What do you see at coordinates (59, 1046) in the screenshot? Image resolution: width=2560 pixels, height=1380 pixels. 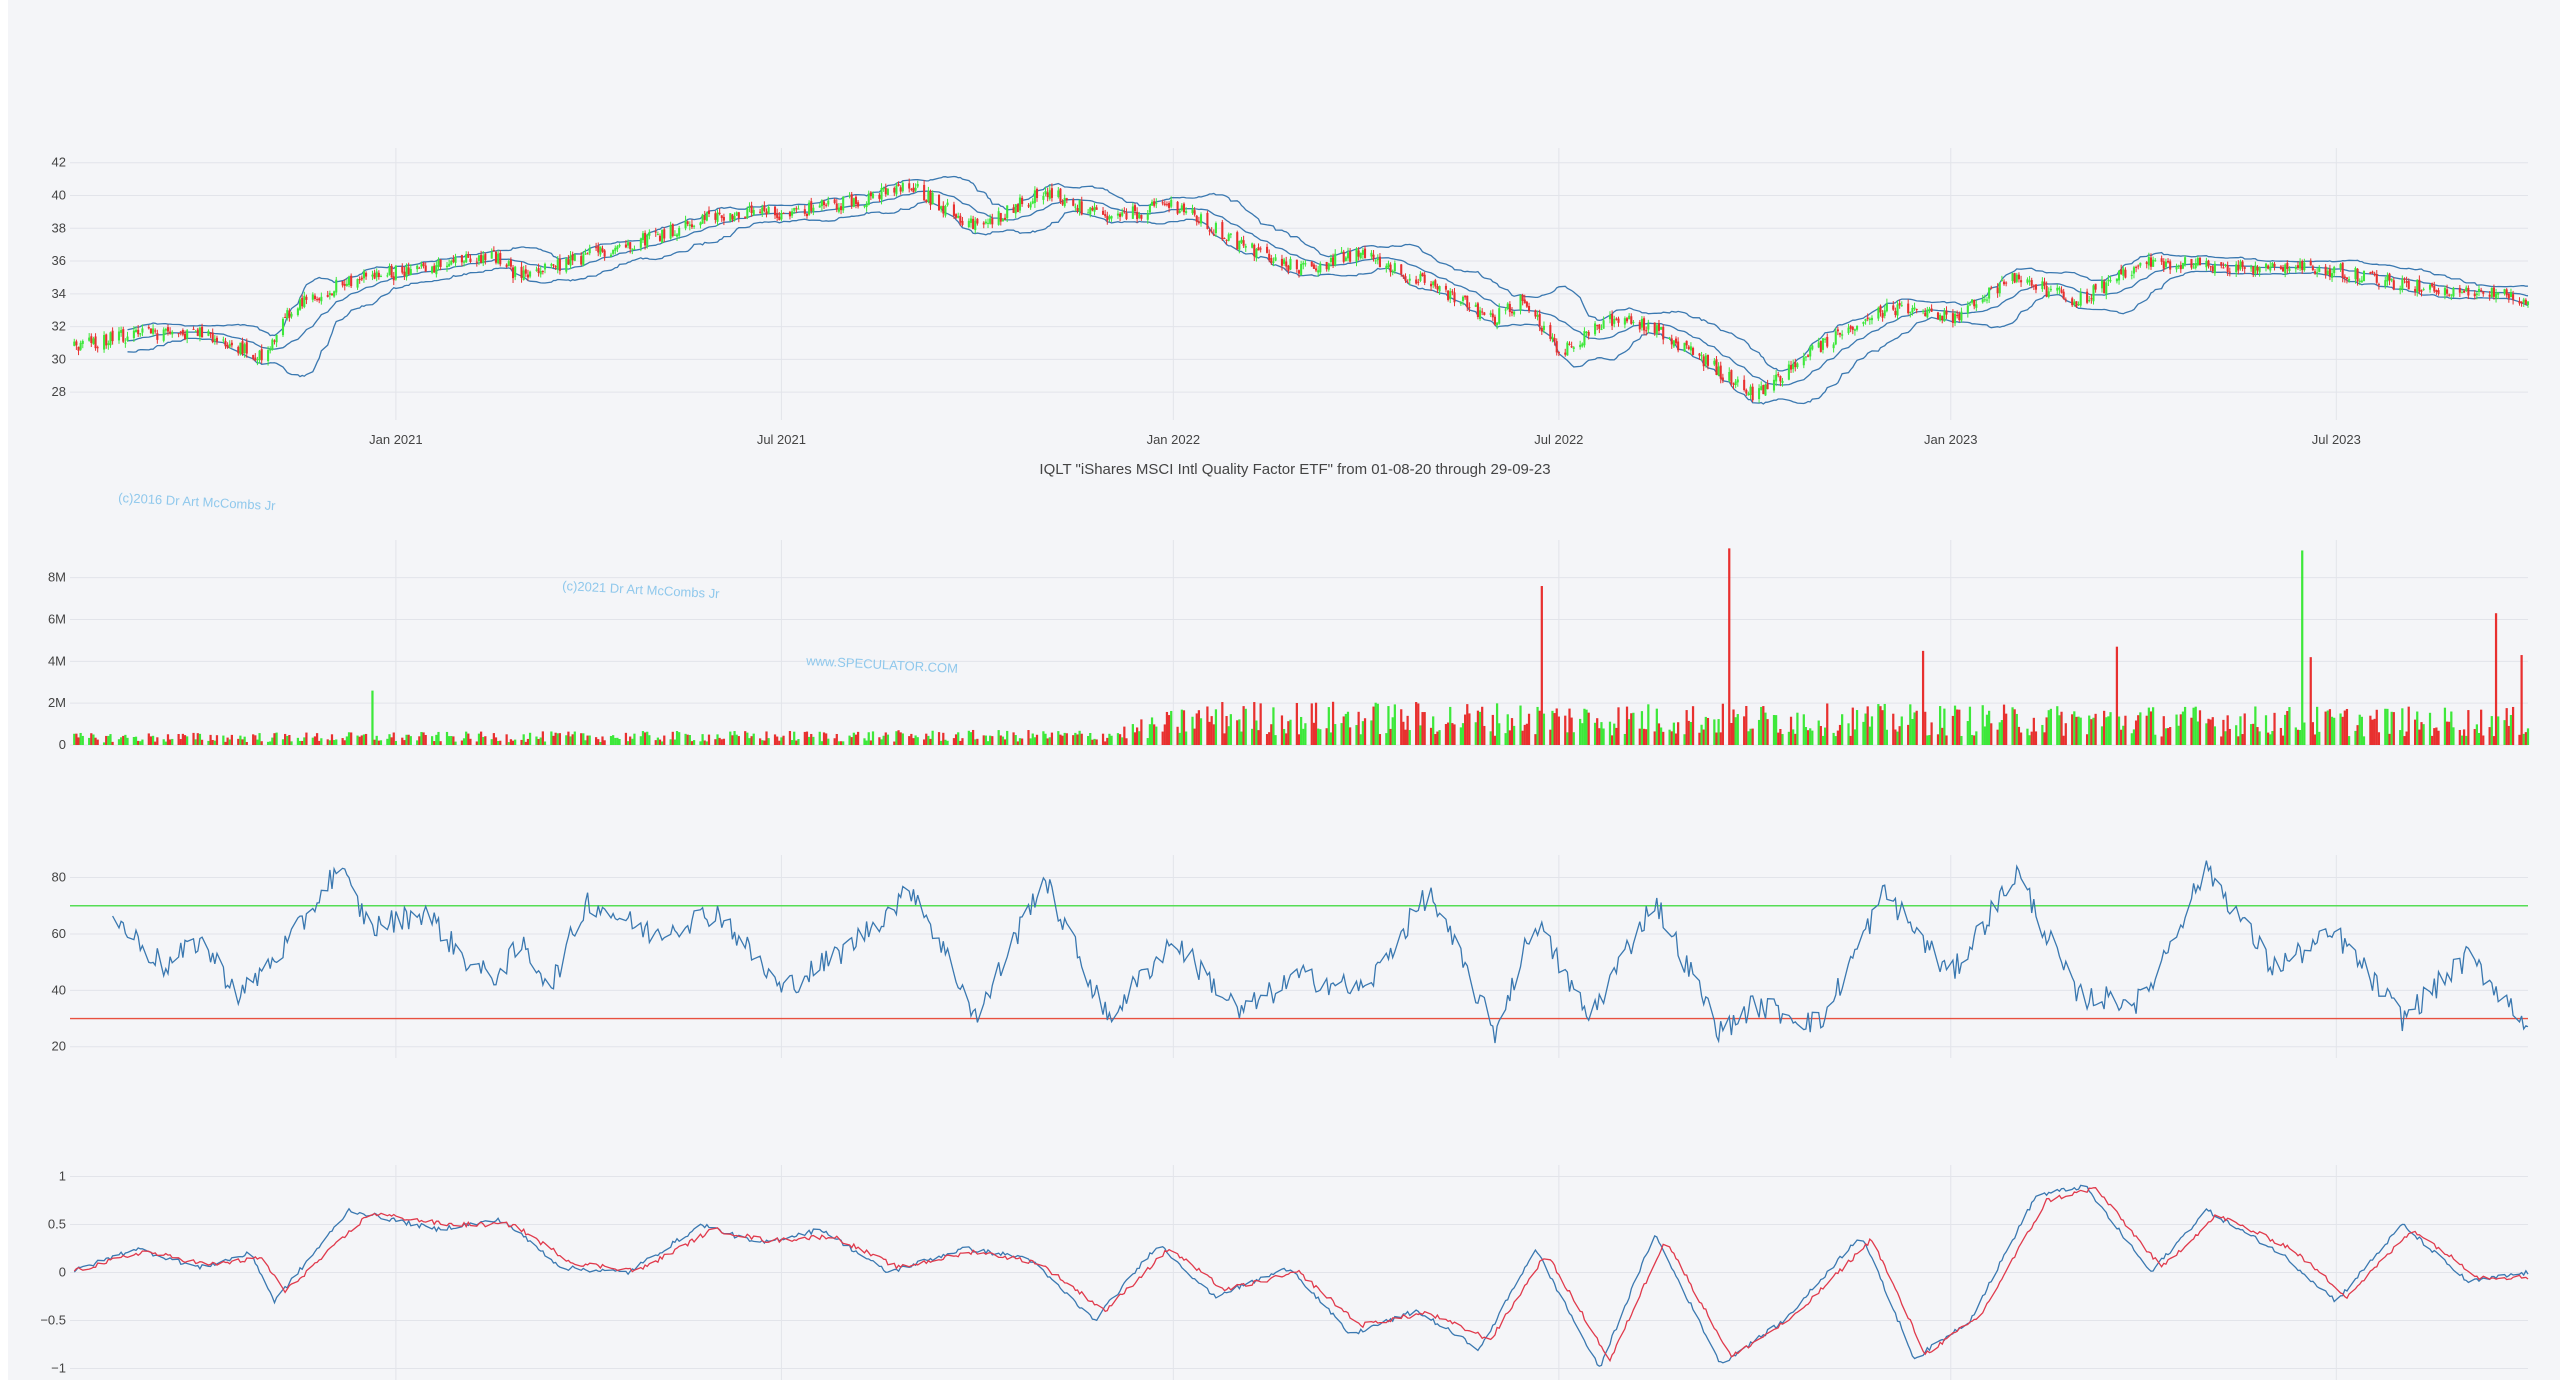 I see `rsi-y-tick-label: 20` at bounding box center [59, 1046].